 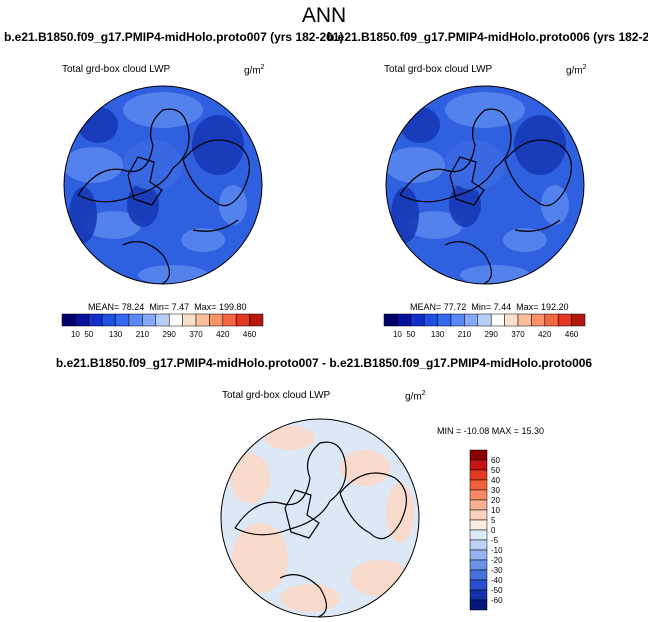 I want to click on colorbar-1-tick-label: 420, so click(x=223, y=334).